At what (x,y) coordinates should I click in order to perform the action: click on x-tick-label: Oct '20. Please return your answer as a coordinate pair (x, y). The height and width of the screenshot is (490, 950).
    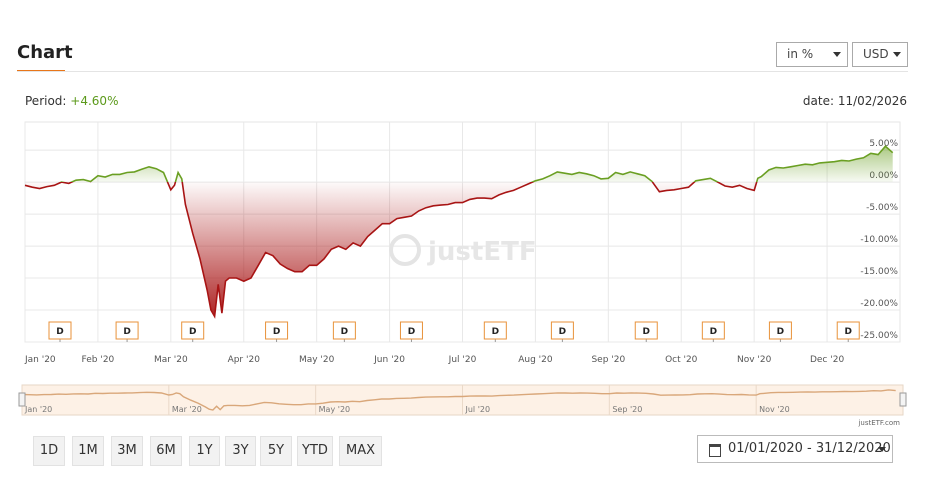
    Looking at the image, I should click on (681, 360).